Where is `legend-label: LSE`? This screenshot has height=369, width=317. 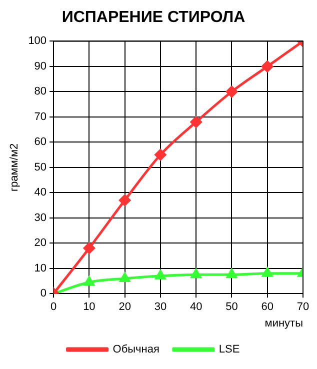
legend-label: LSE is located at coordinates (229, 350).